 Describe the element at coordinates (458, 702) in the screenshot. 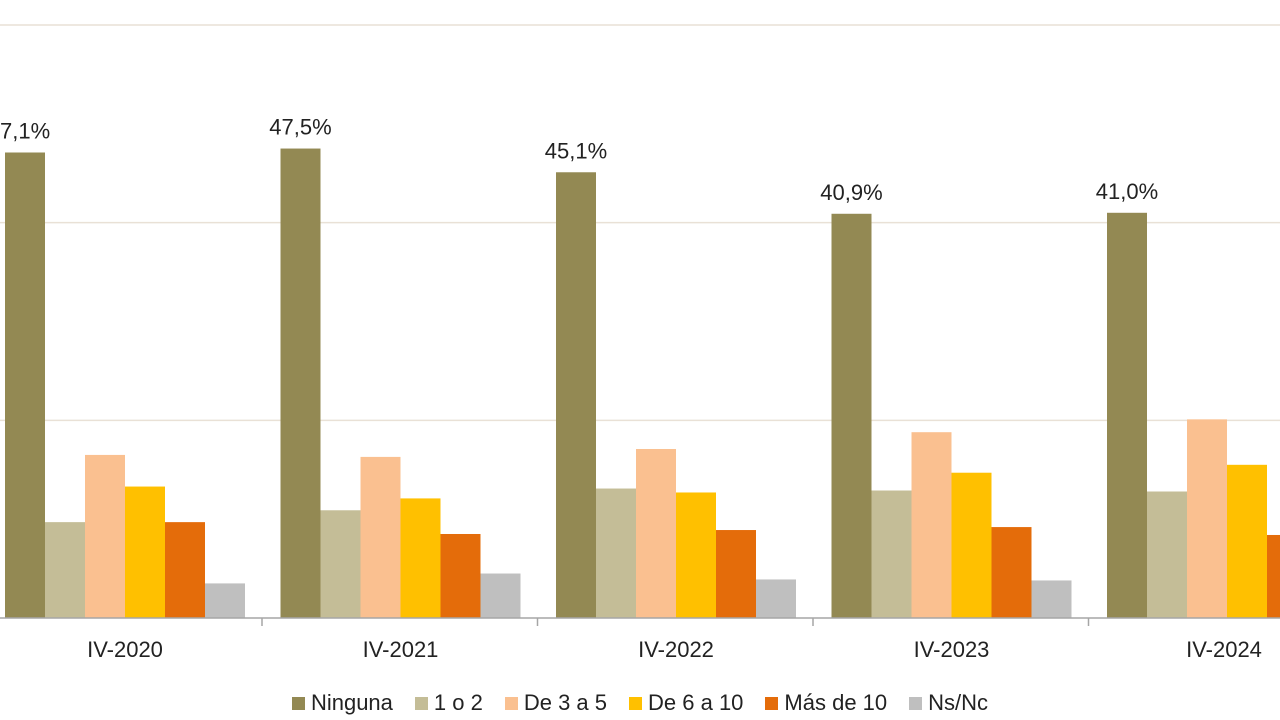

I see `legend-label: 1 o 2` at that location.